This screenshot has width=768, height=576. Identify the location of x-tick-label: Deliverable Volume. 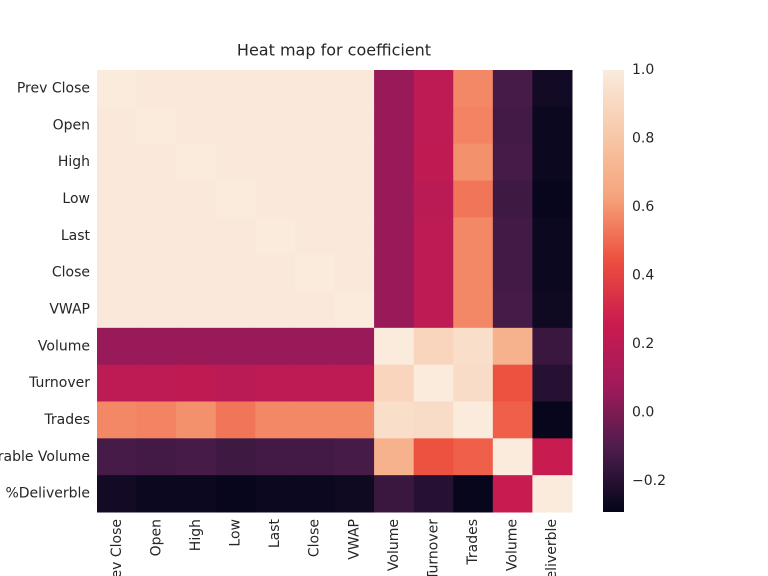
(513, 547).